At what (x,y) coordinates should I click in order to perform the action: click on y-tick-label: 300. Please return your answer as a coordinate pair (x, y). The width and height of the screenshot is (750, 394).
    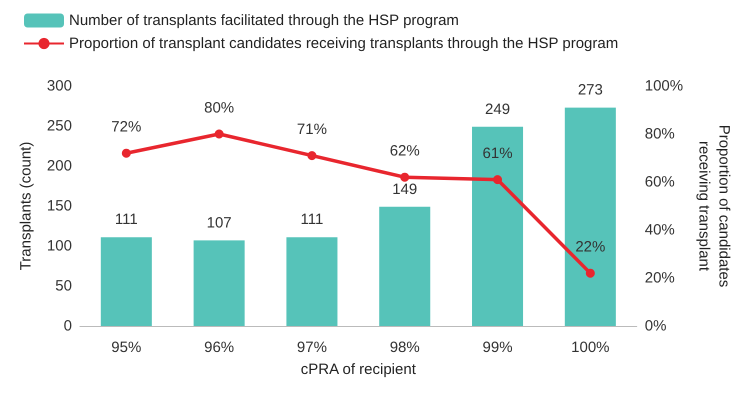
    Looking at the image, I should click on (59, 86).